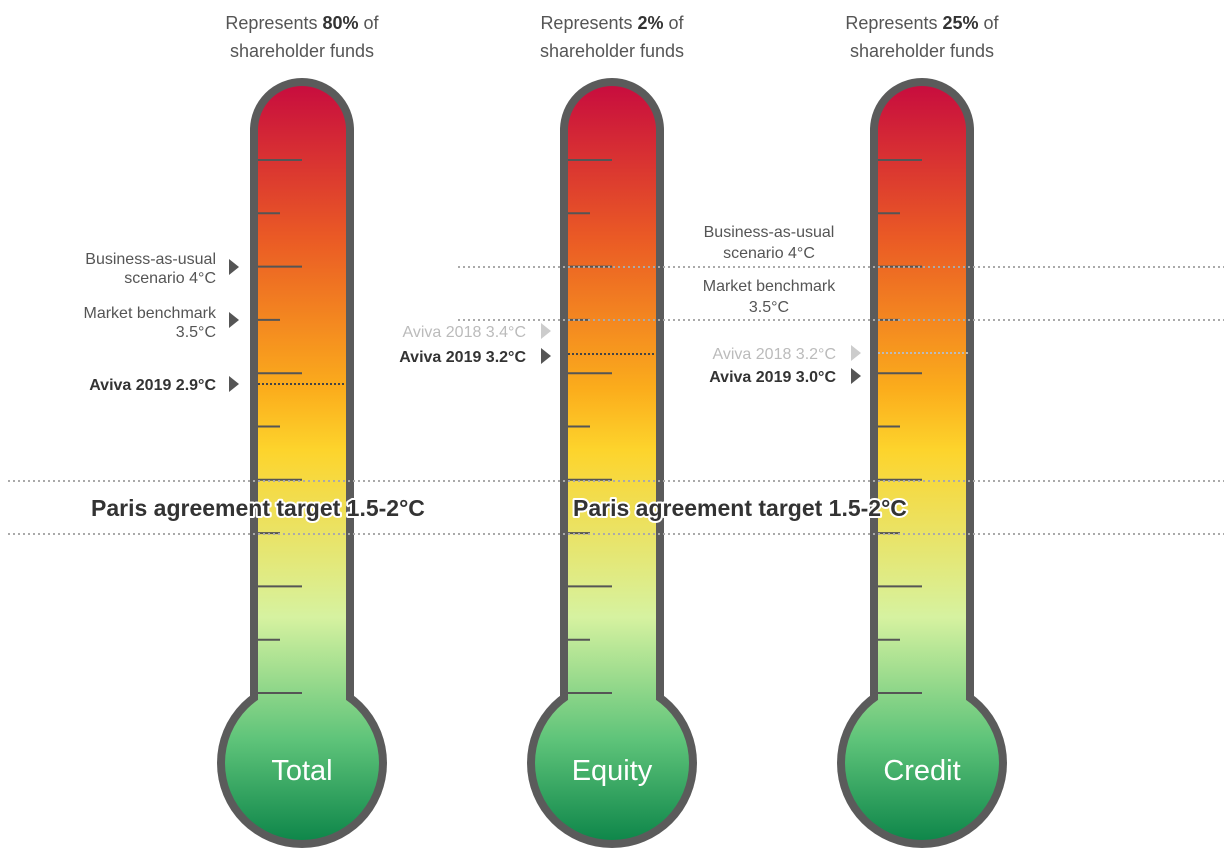 This screenshot has height=853, width=1224. Describe the element at coordinates (302, 23) in the screenshot. I see `header: Represents 80% of` at that location.